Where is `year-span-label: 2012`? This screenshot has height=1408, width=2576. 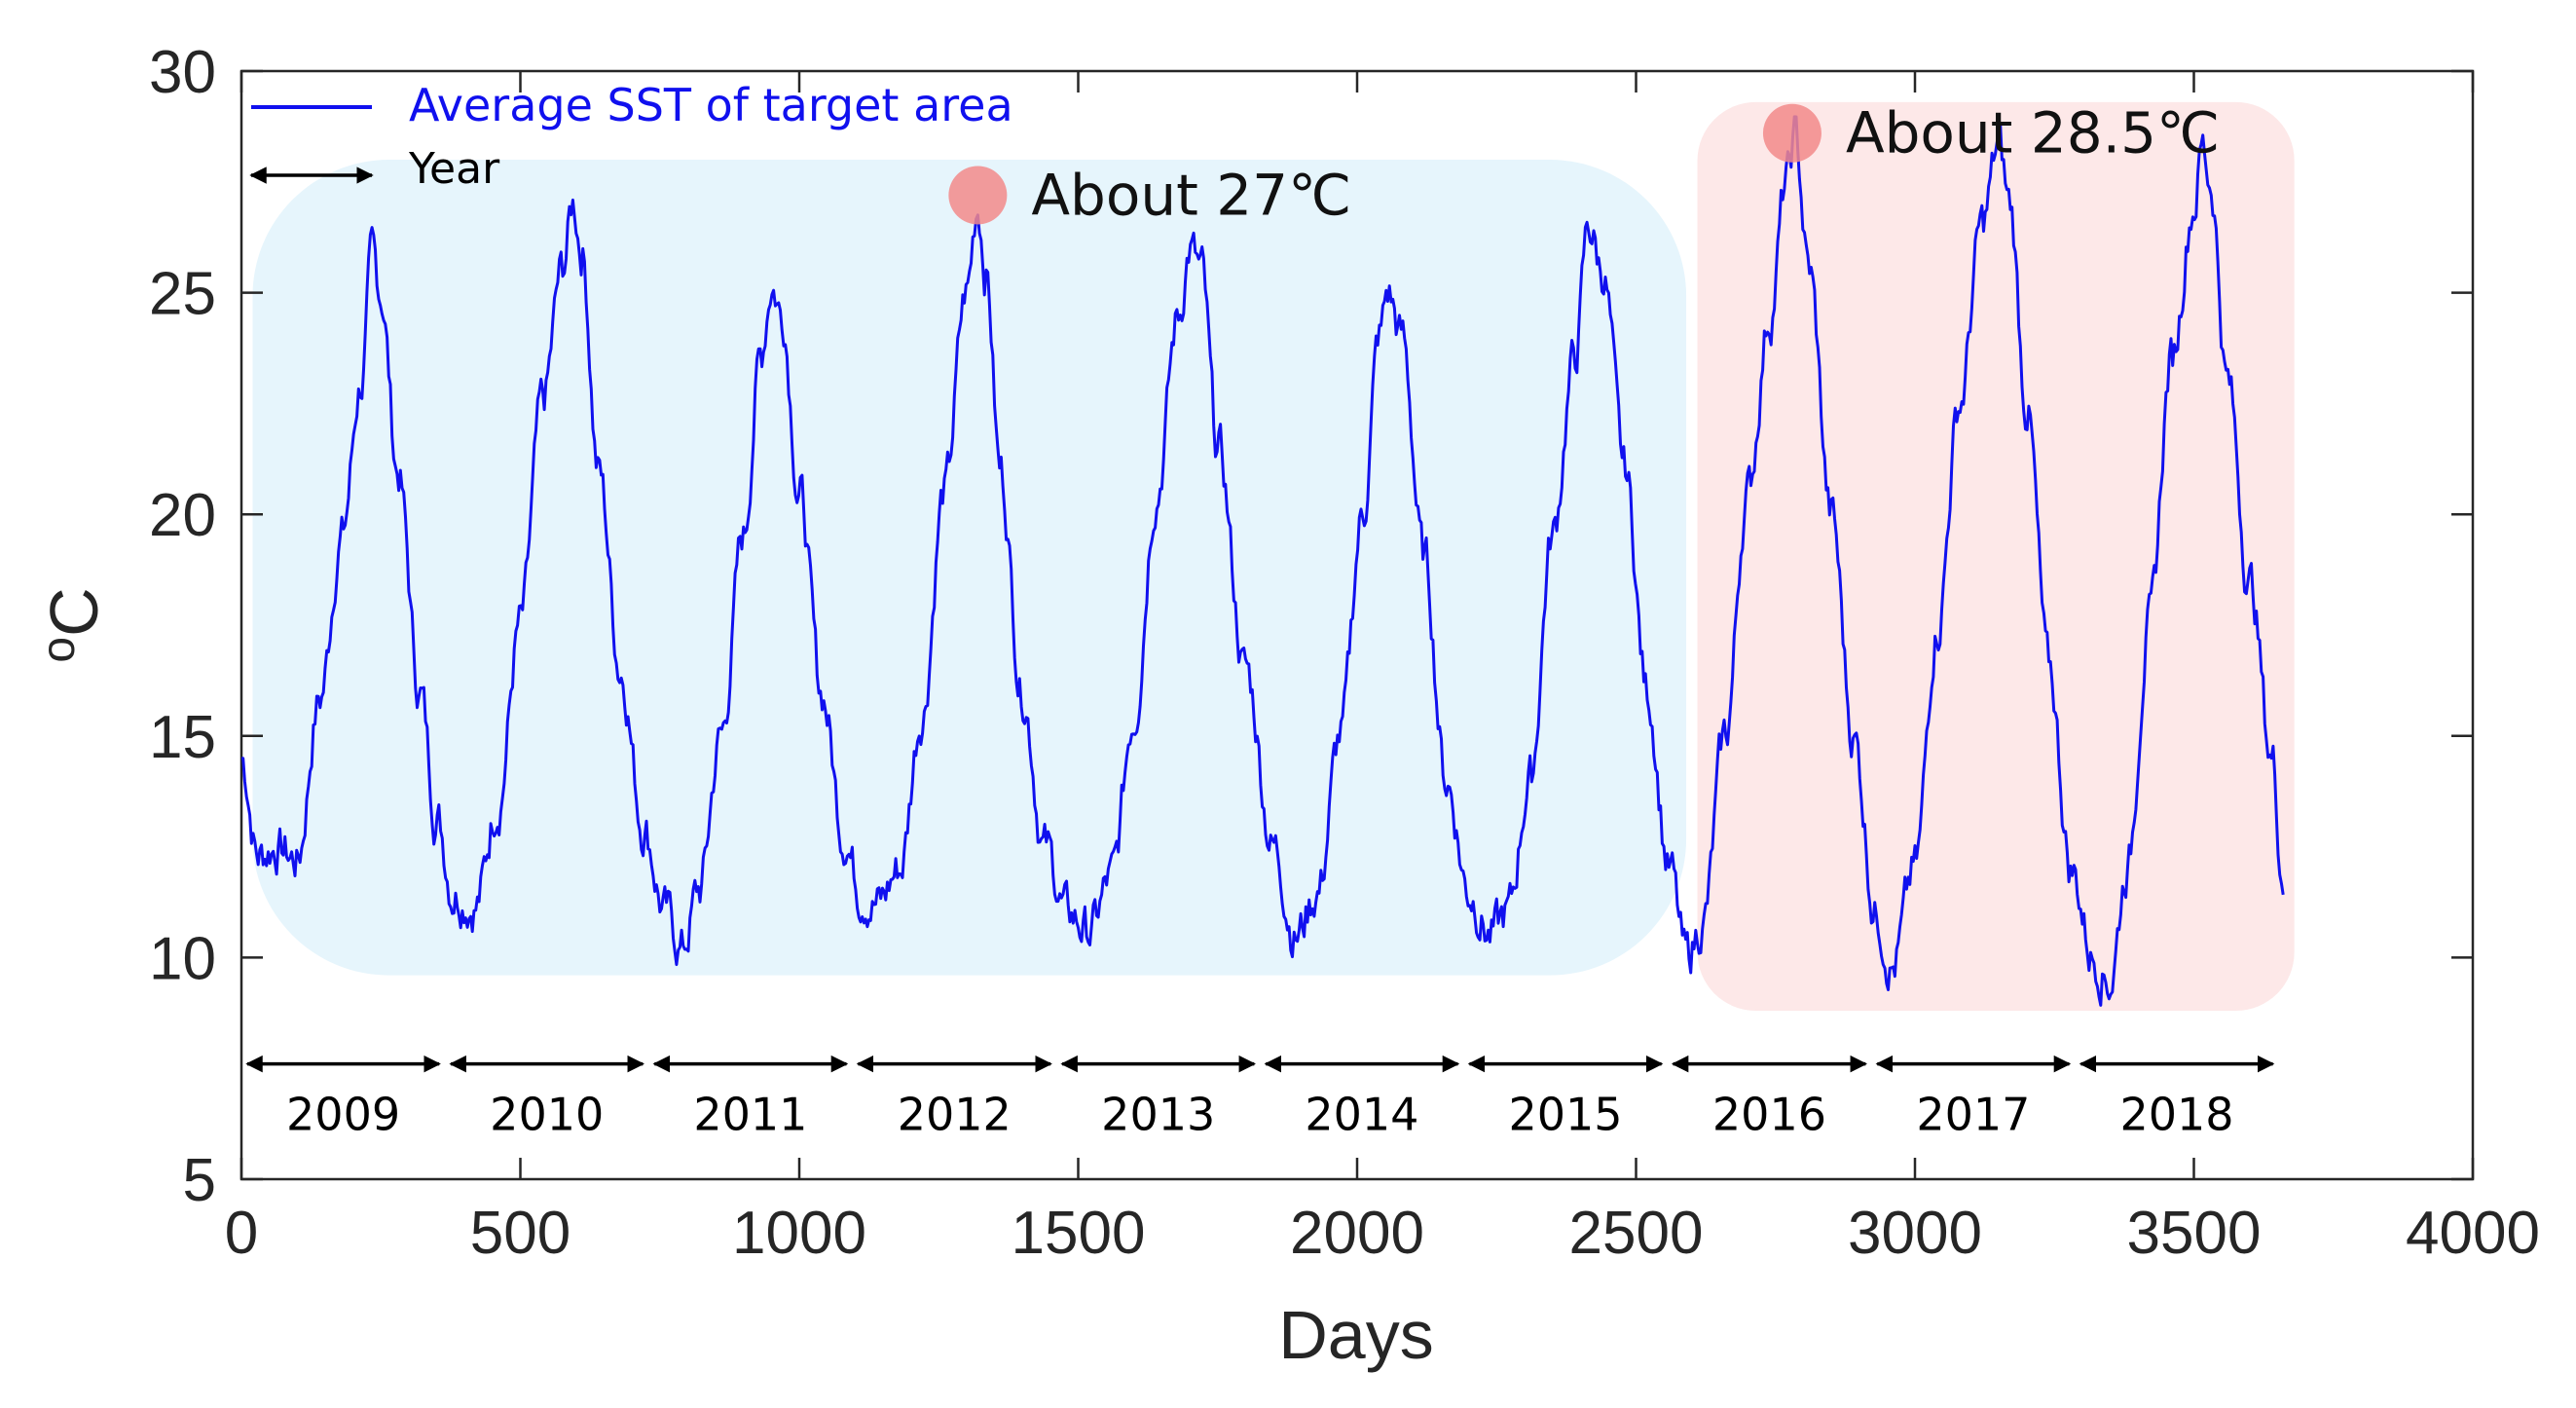
year-span-label: 2012 is located at coordinates (955, 1115).